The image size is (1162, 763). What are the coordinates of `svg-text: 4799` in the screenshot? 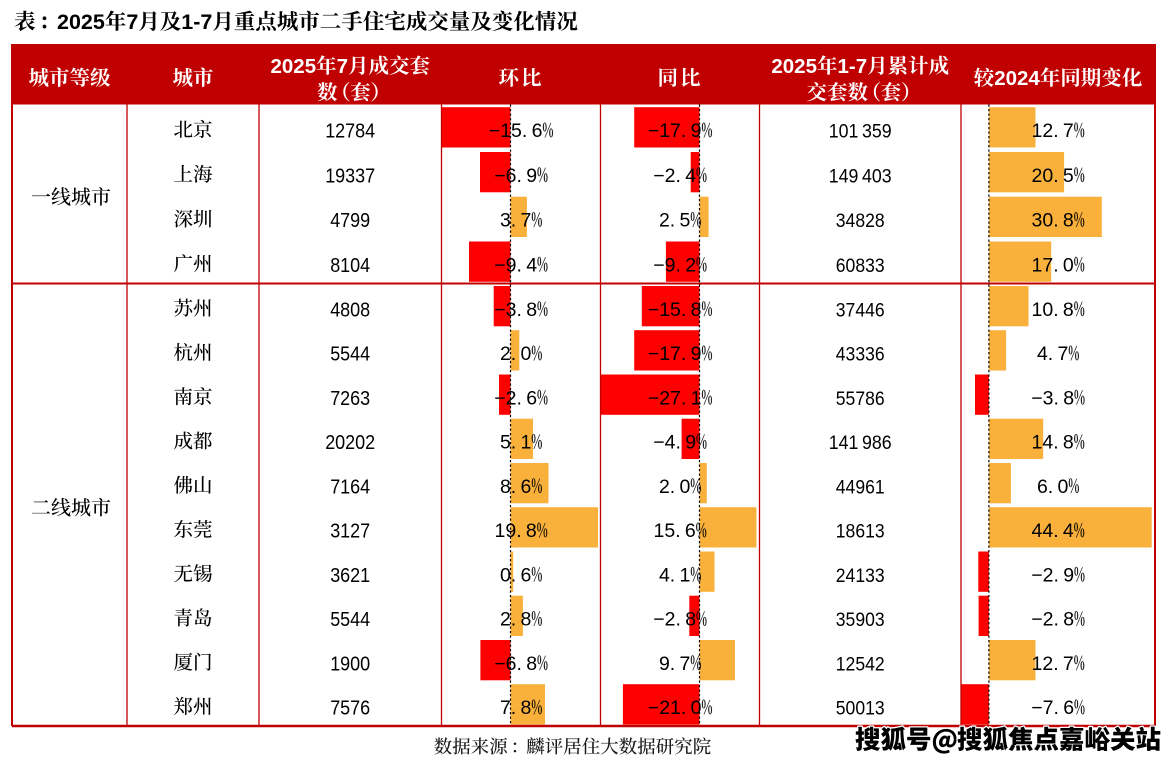 It's located at (350, 221).